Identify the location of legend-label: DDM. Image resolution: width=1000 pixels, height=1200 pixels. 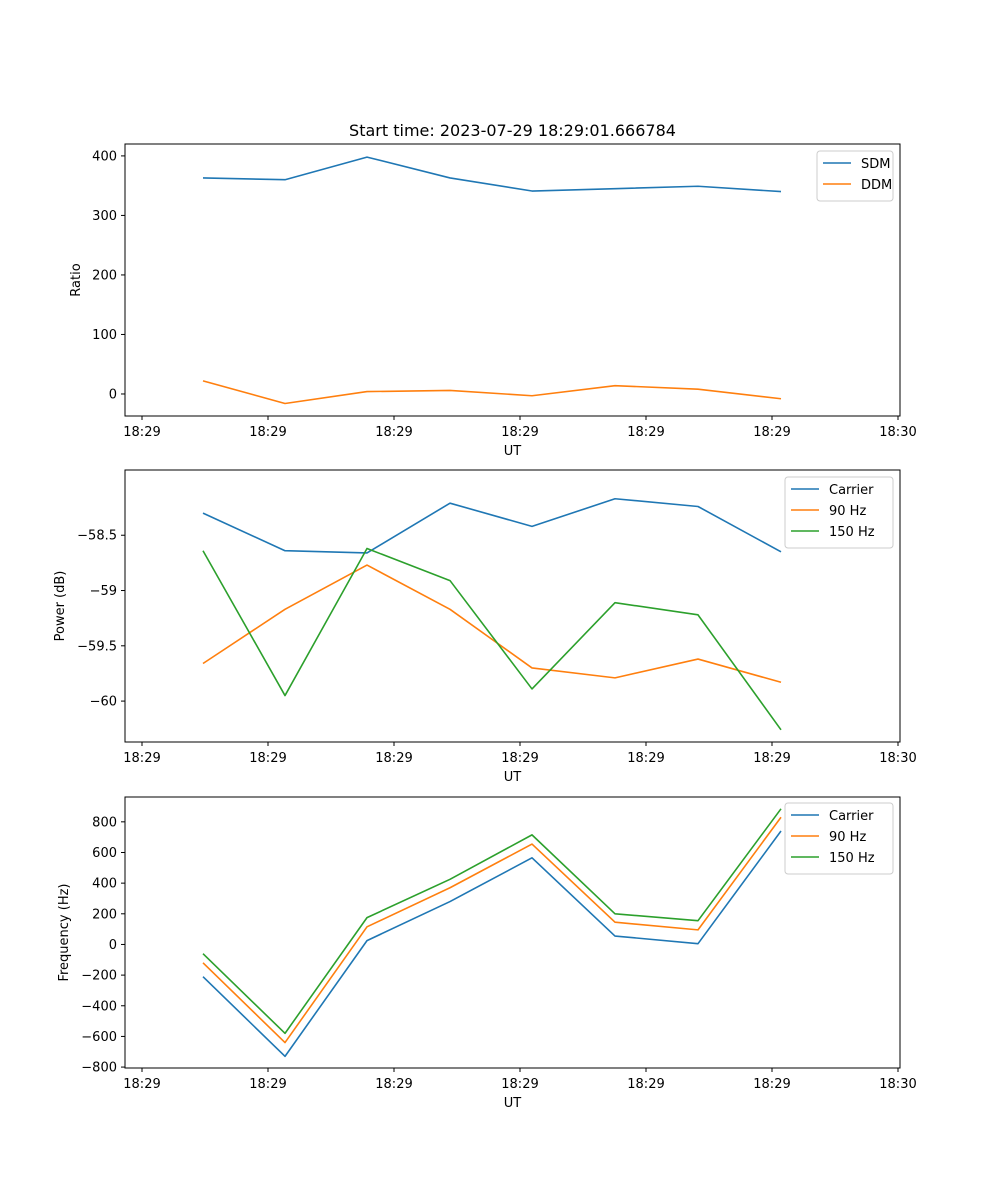
(876, 185).